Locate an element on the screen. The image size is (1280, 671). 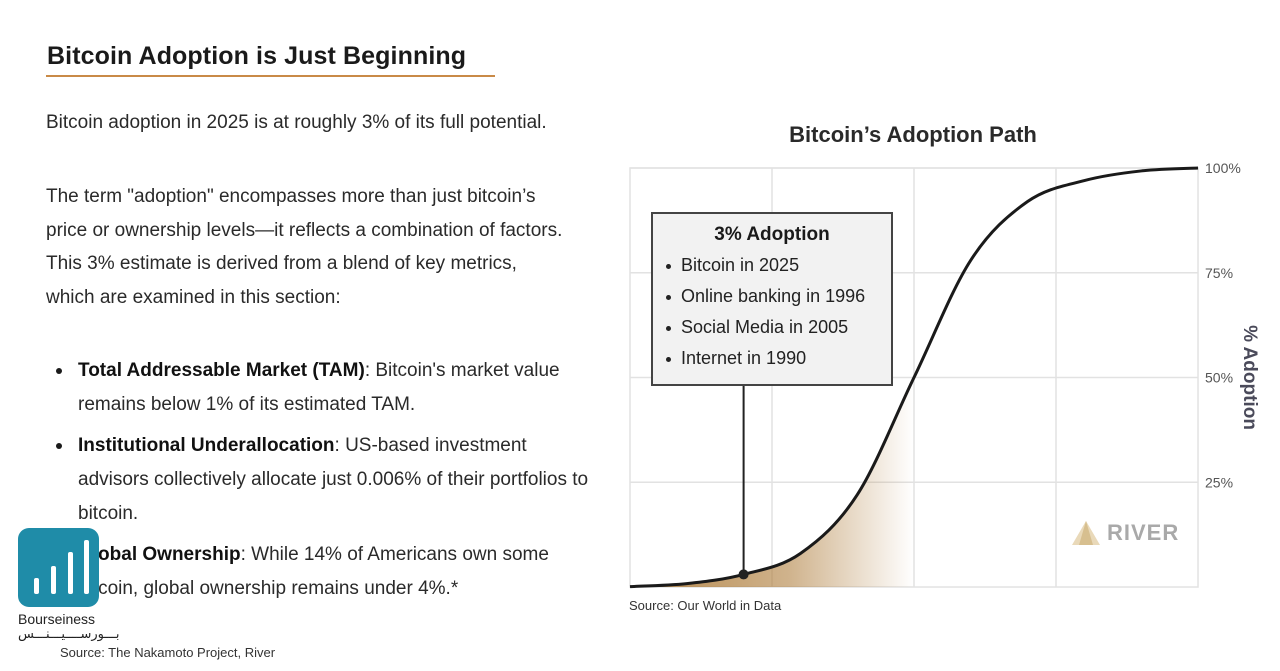
bullet-label: Institutional Underallocation is located at coordinates (206, 445).